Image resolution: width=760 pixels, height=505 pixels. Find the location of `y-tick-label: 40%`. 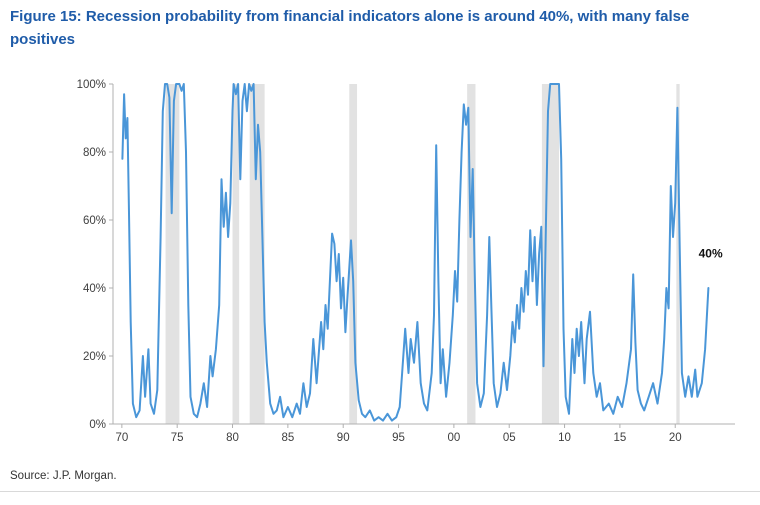

y-tick-label: 40% is located at coordinates (94, 289).